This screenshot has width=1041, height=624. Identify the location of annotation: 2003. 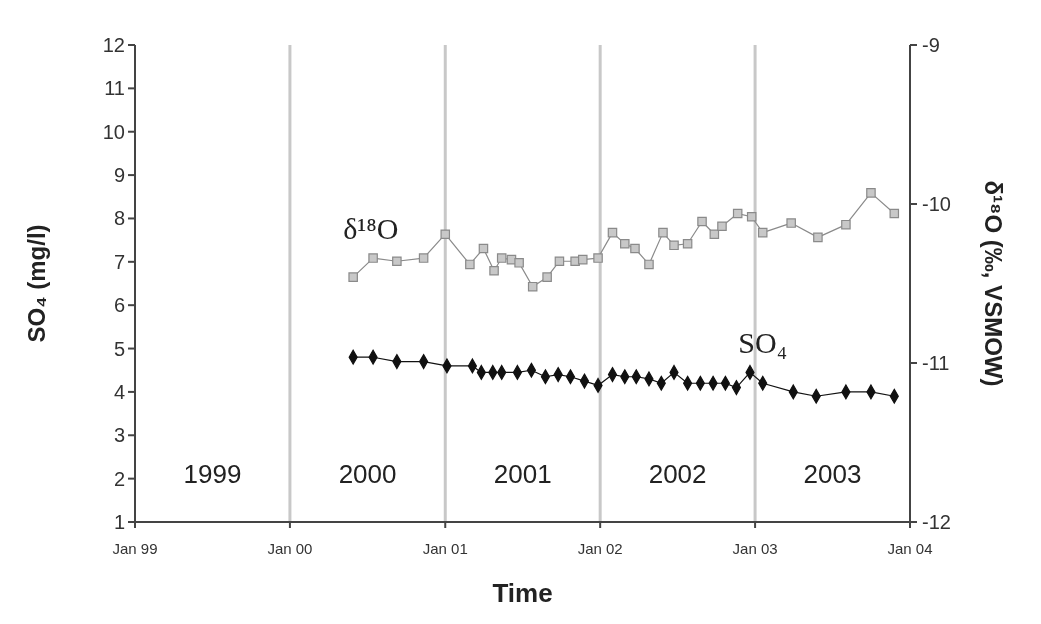
(832, 474).